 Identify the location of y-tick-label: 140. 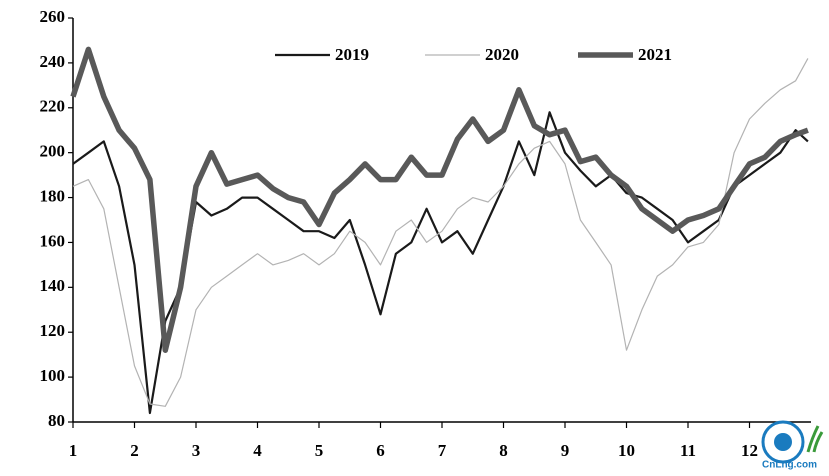
(53, 285).